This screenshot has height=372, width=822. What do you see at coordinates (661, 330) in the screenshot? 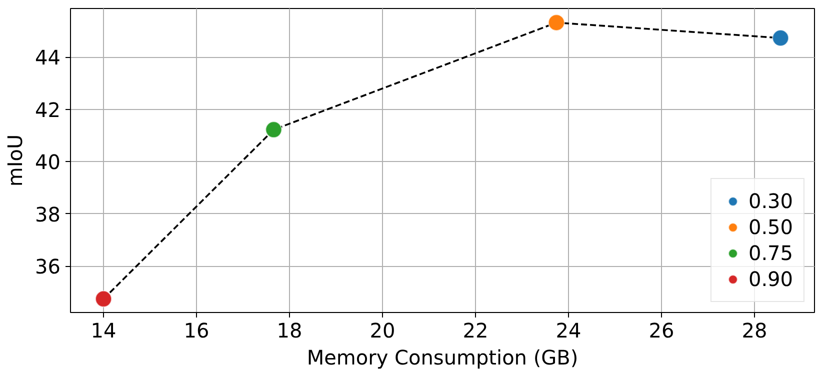
I see `x-tick-label: 26` at bounding box center [661, 330].